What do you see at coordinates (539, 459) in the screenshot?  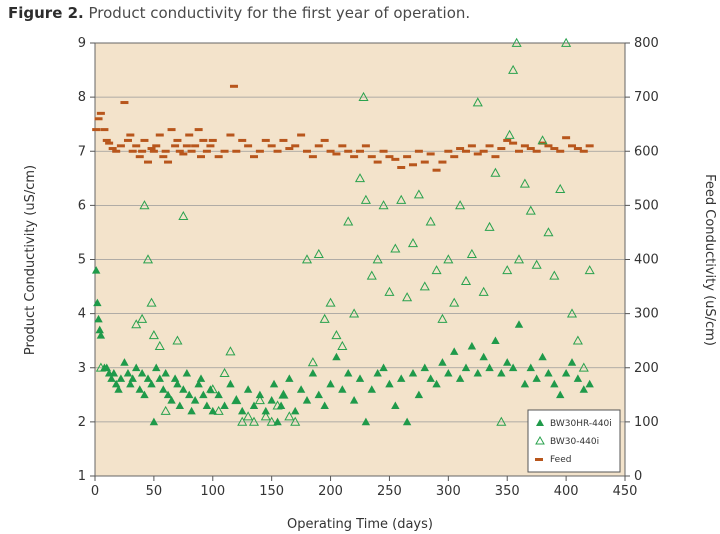 I see `legend-marker-feed` at bounding box center [539, 459].